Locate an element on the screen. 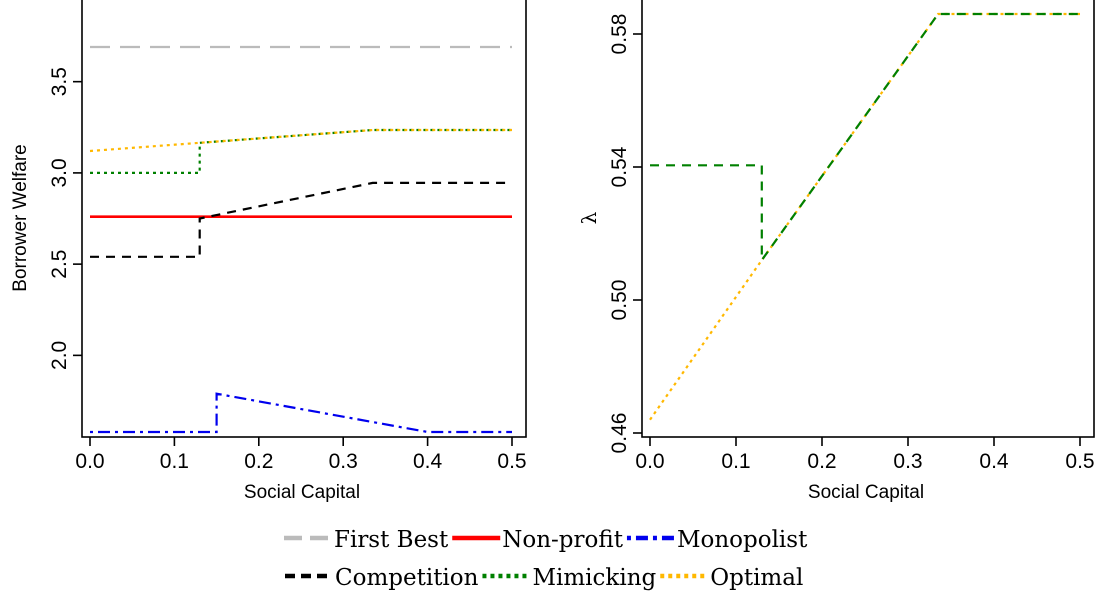 Image resolution: width=1101 pixels, height=596 pixels. right-y-tick-label: 0.58 is located at coordinates (619, 34).